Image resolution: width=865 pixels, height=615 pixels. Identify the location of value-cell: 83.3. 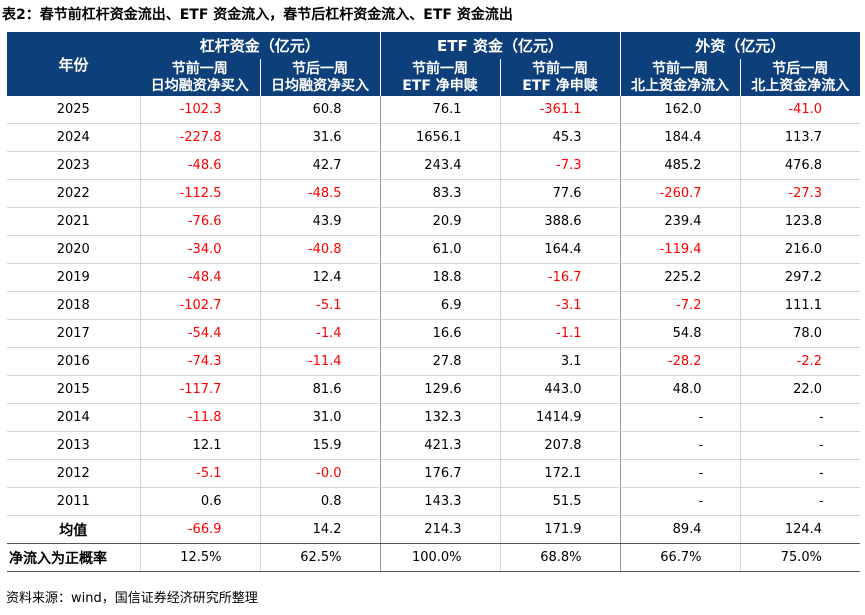
(440, 193).